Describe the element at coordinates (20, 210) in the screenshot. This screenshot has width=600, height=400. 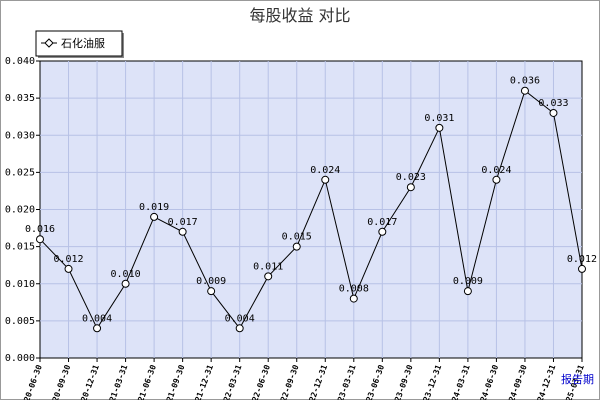
I see `y-tick-label: 0.020` at that location.